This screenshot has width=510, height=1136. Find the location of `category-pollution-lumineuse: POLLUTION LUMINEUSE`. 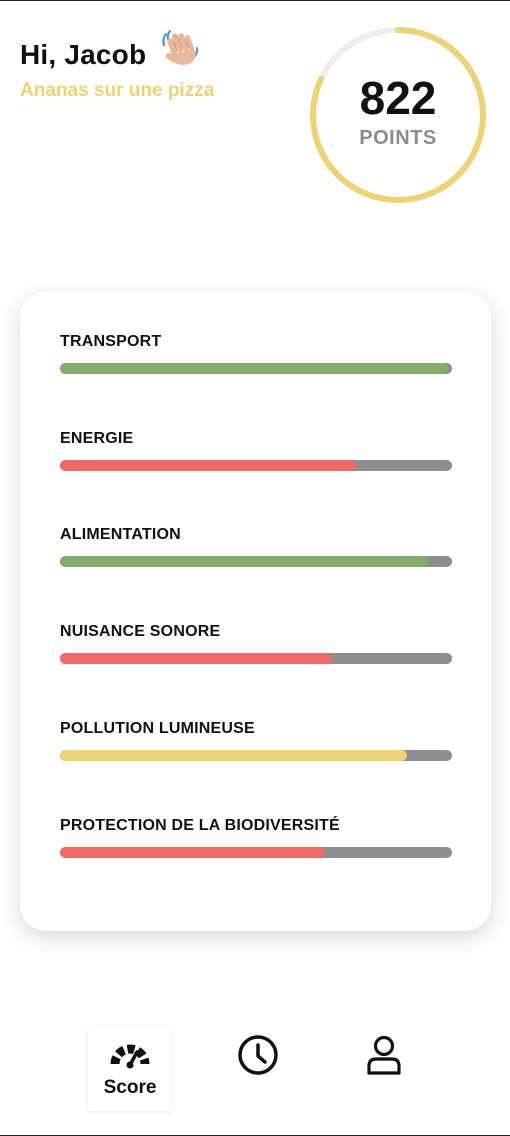

category-pollution-lumineuse: POLLUTION LUMINEUSE is located at coordinates (256, 740).